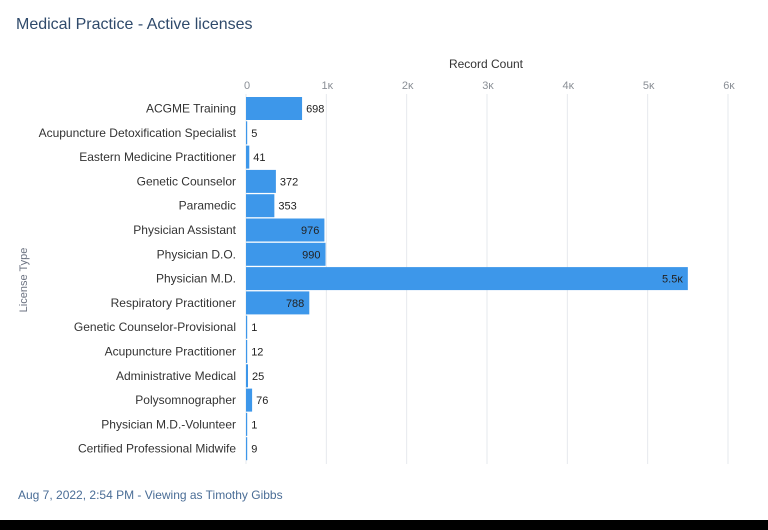  I want to click on x-tick-label: 4ĸ, so click(569, 86).